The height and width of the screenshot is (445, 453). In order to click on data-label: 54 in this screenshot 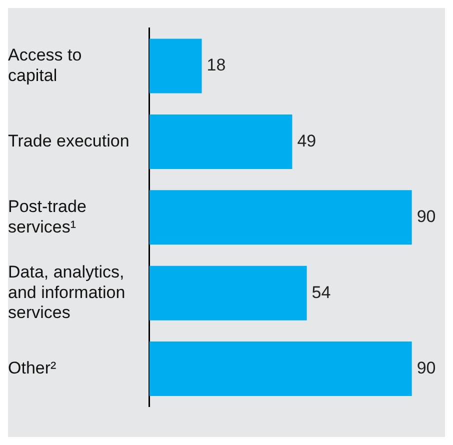, I will do `click(321, 292)`.